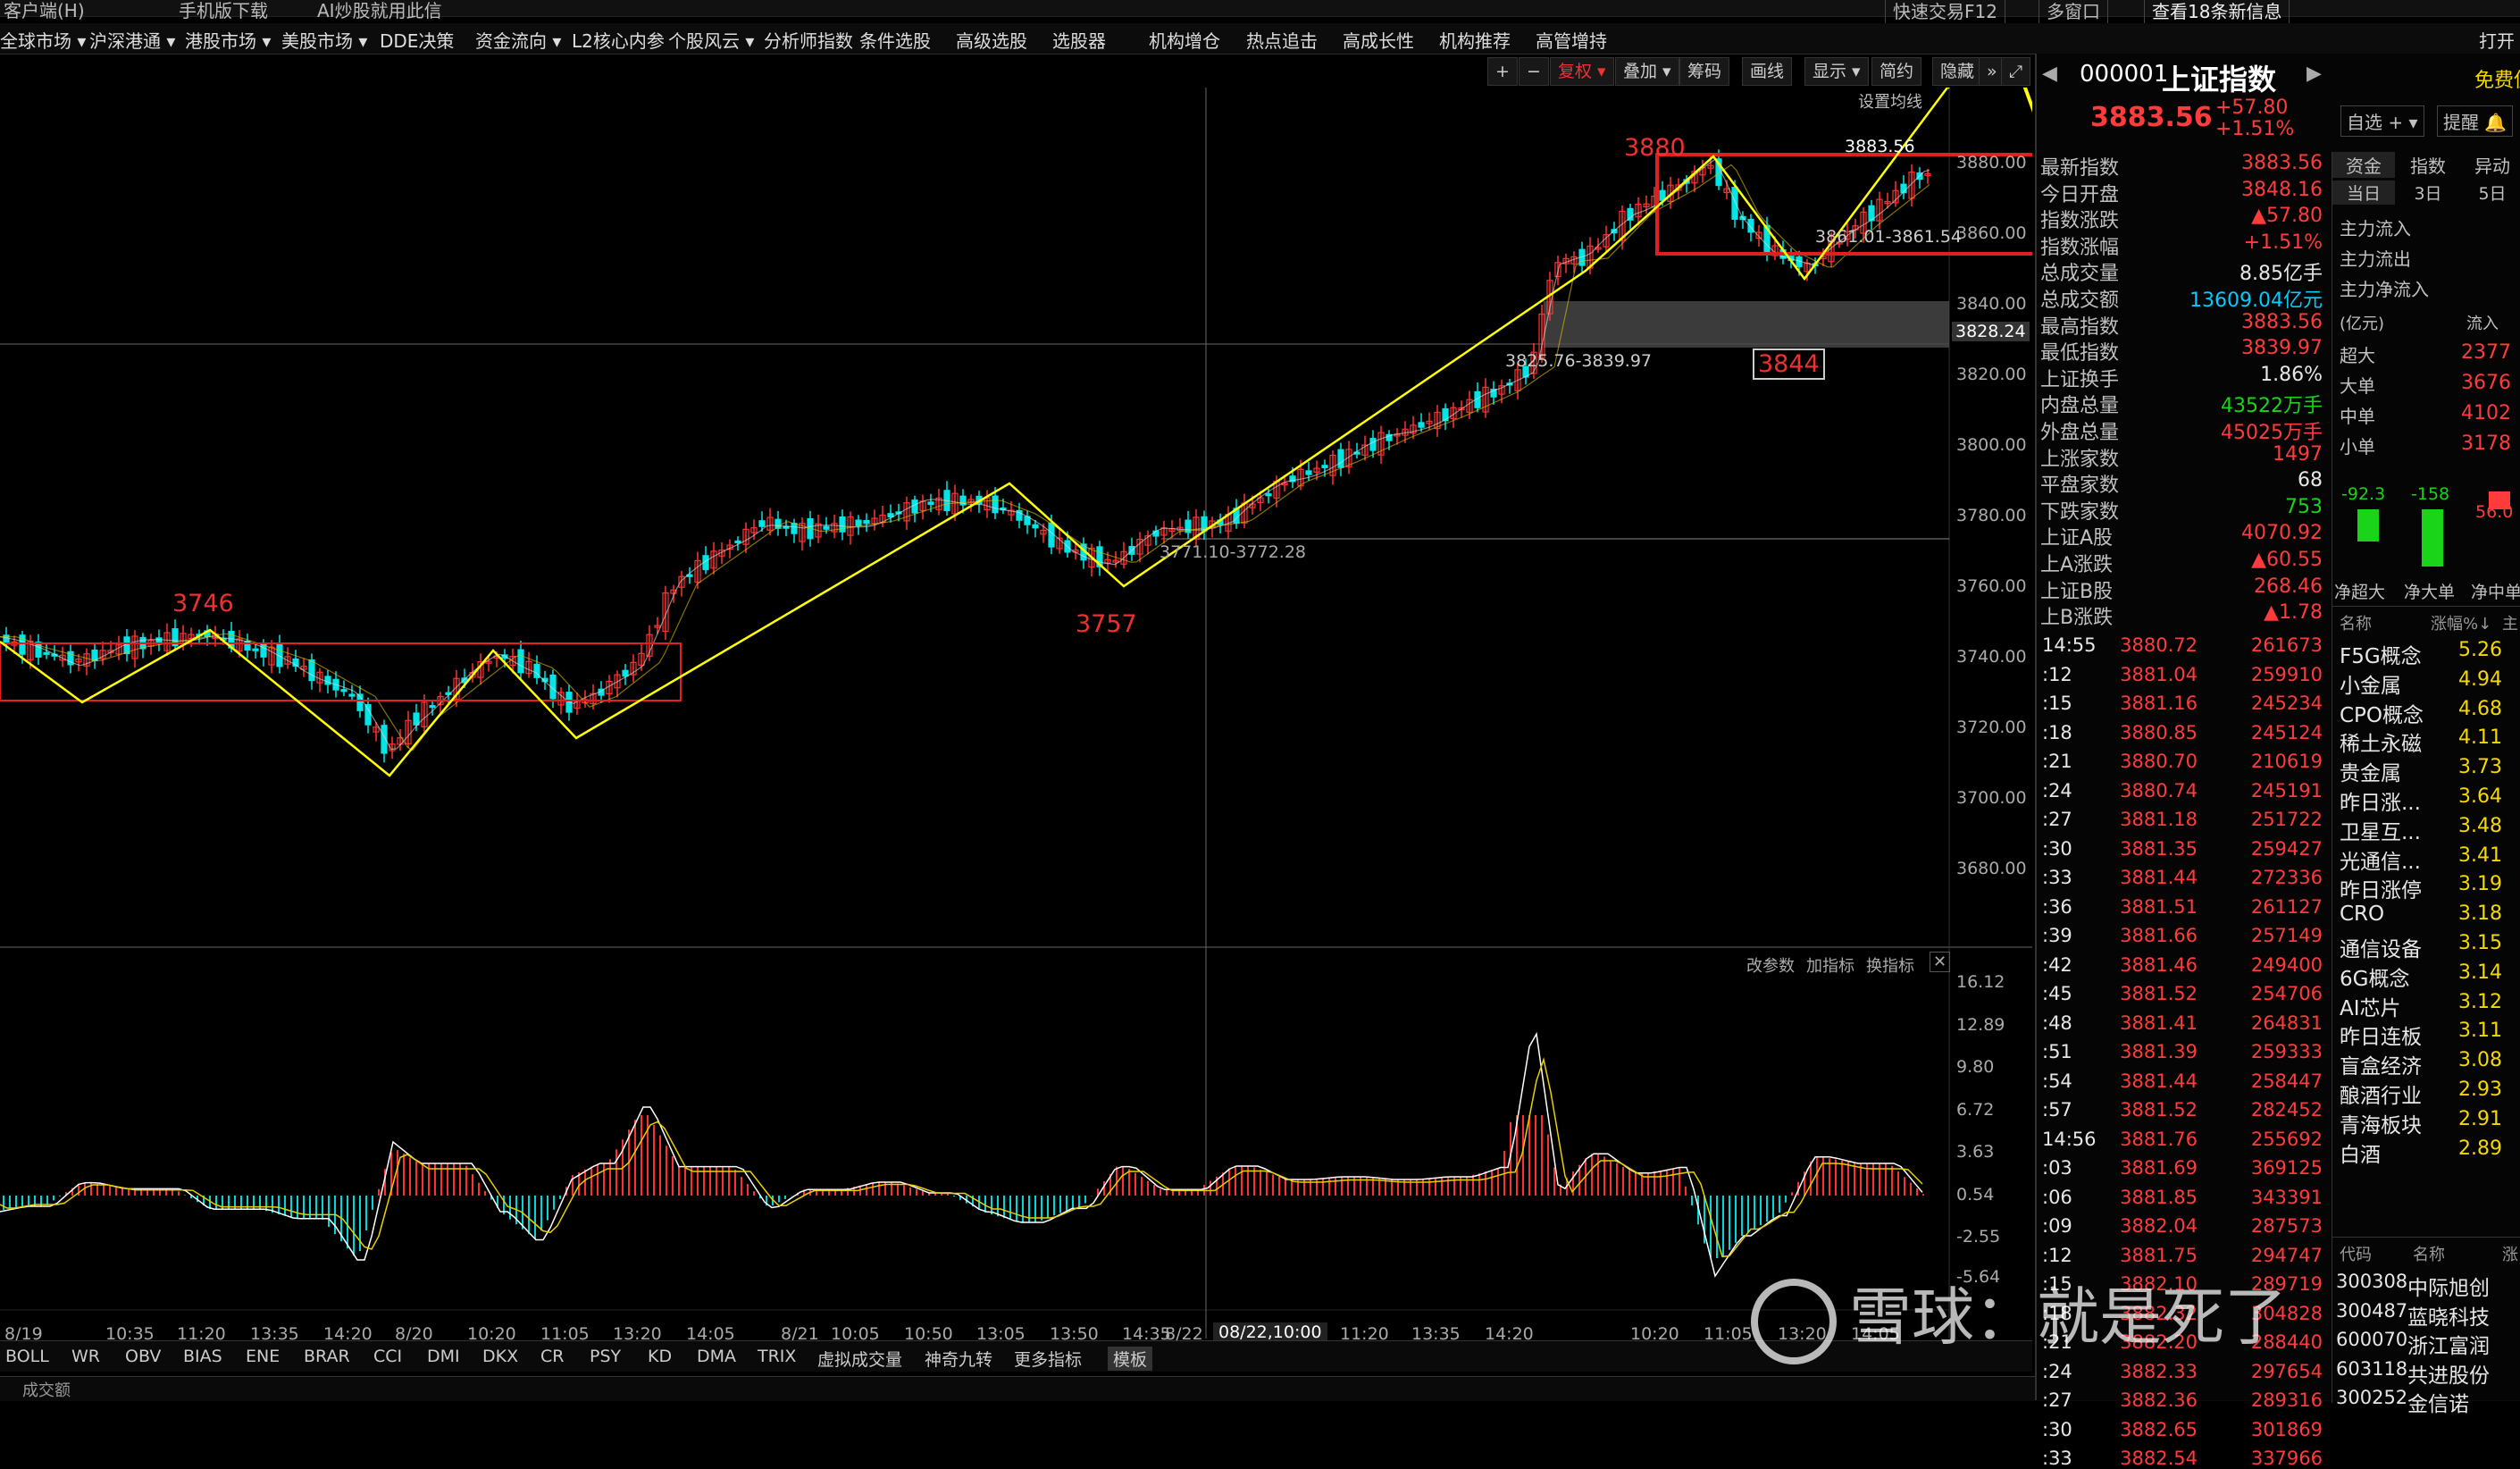 Image resolution: width=2520 pixels, height=1469 pixels. Describe the element at coordinates (2438, 1404) in the screenshot. I see `stock-name: 金信诺` at that location.